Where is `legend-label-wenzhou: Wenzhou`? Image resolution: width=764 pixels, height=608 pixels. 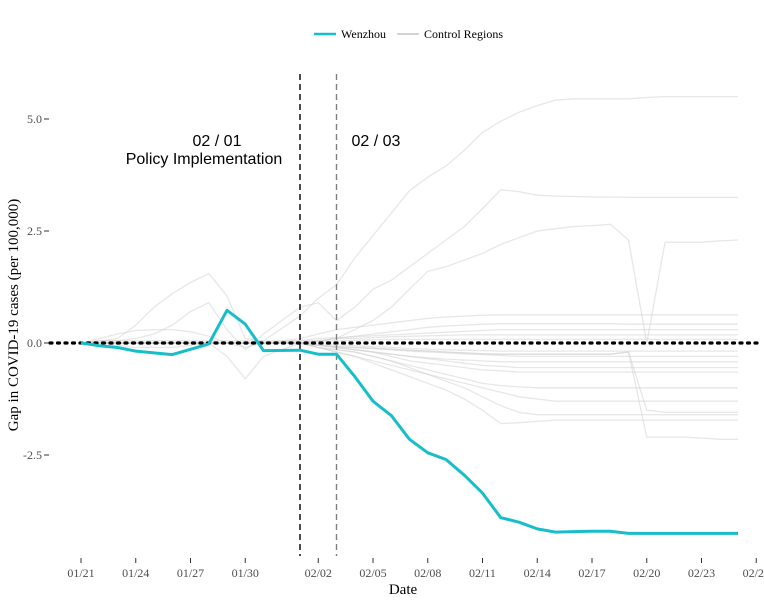
legend-label-wenzhou: Wenzhou is located at coordinates (363, 34).